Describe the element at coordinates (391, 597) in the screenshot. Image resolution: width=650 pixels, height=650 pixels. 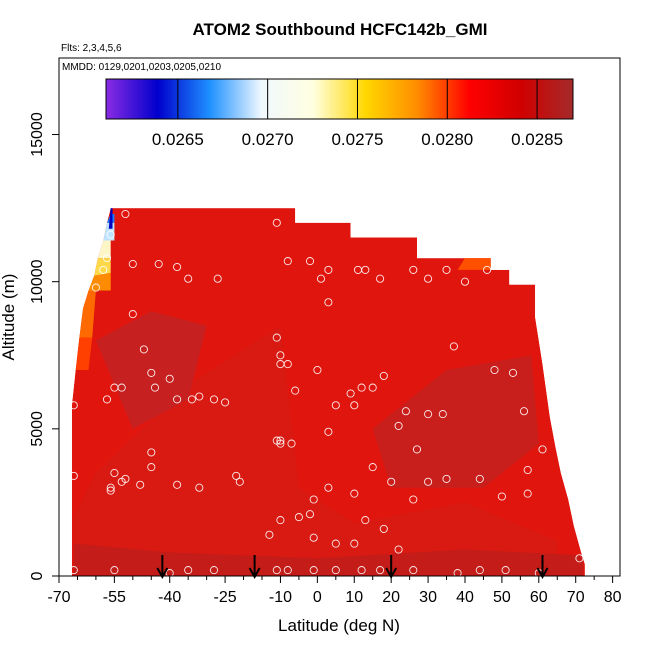
I see `x-tick-label: 20` at that location.